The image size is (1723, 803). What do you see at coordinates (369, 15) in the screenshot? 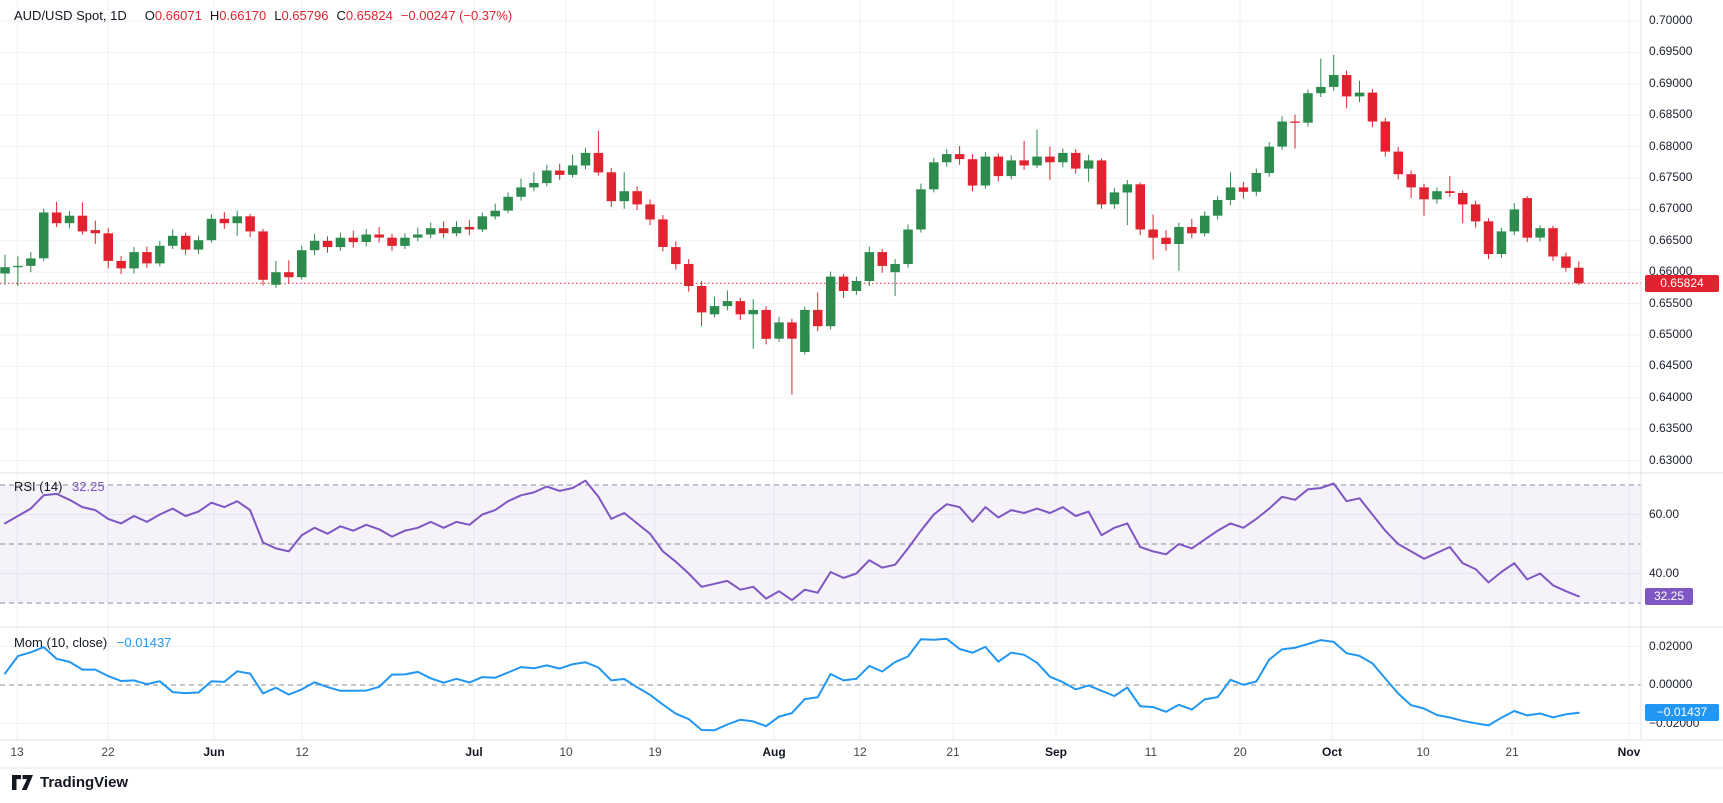
I see `close-value: 0.65824` at bounding box center [369, 15].